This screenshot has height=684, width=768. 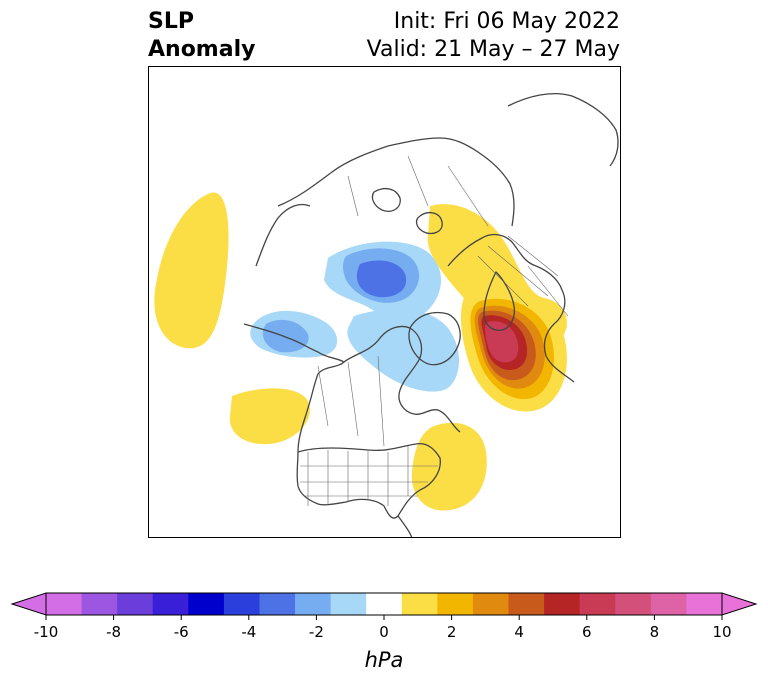 What do you see at coordinates (201, 36) in the screenshot?
I see `map-title: SLP Anomaly` at bounding box center [201, 36].